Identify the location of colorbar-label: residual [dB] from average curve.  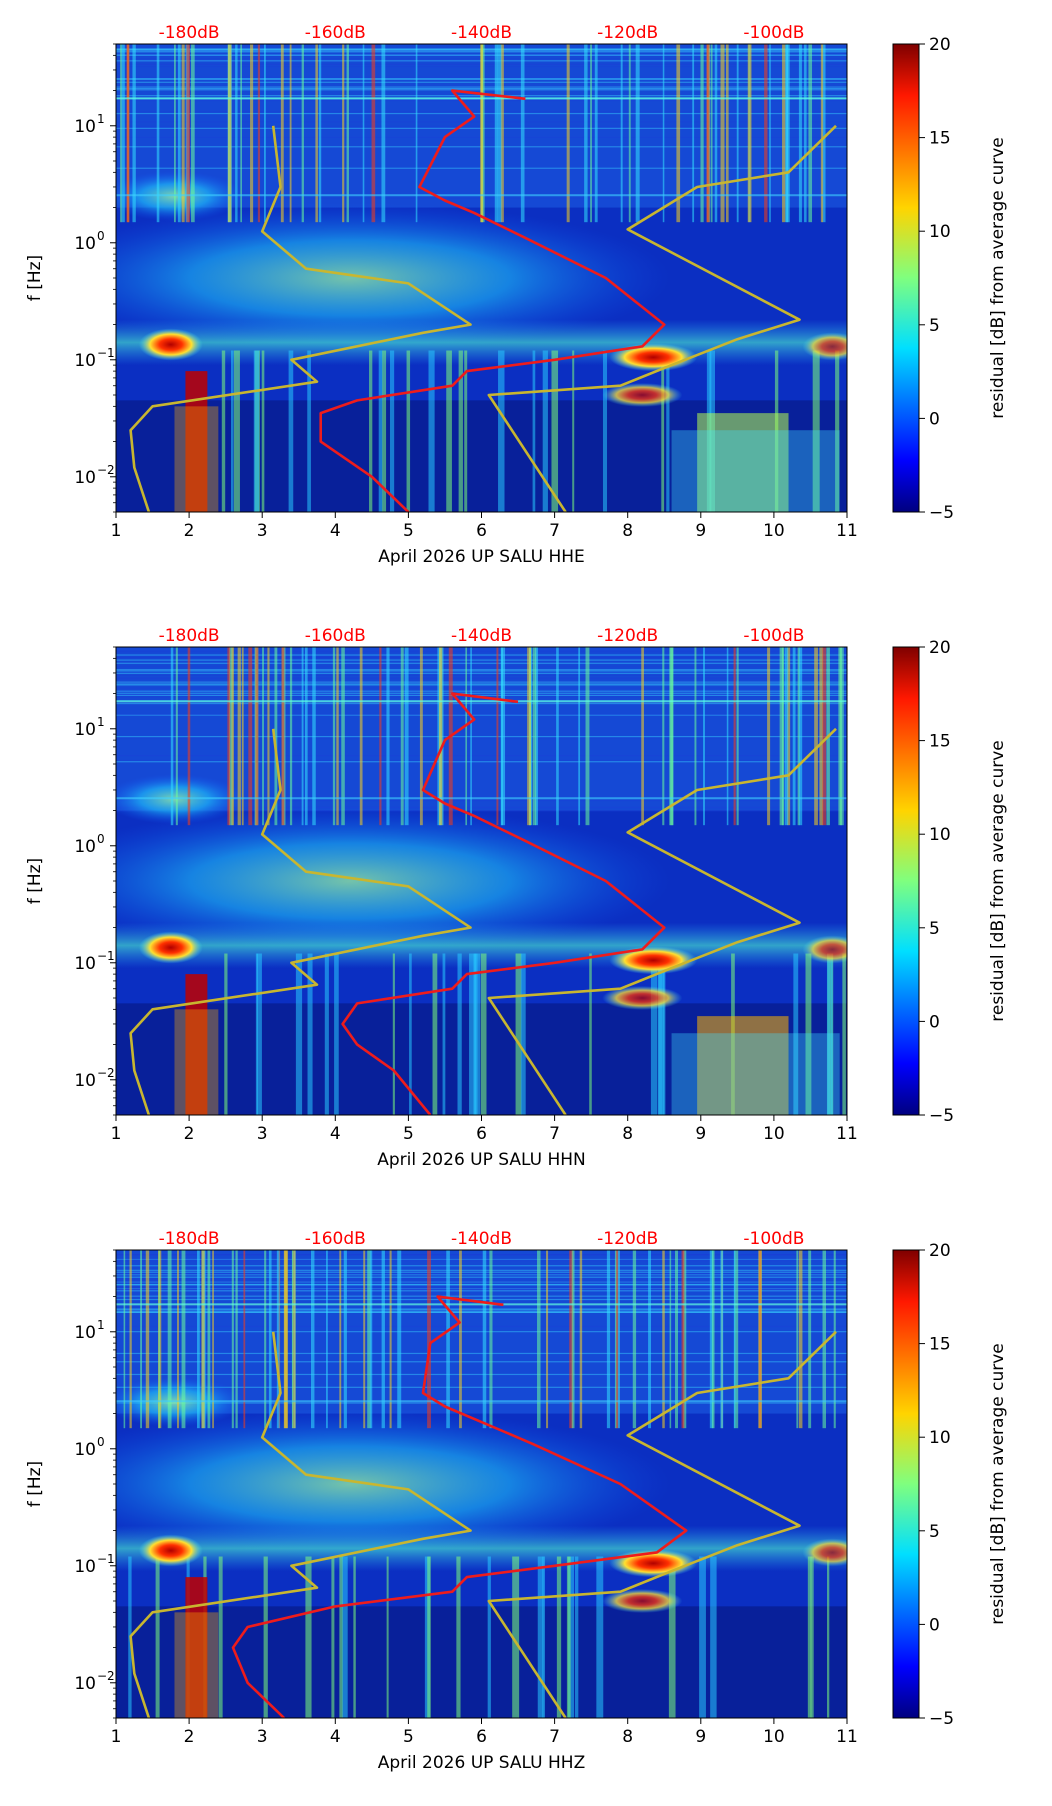
(998, 277).